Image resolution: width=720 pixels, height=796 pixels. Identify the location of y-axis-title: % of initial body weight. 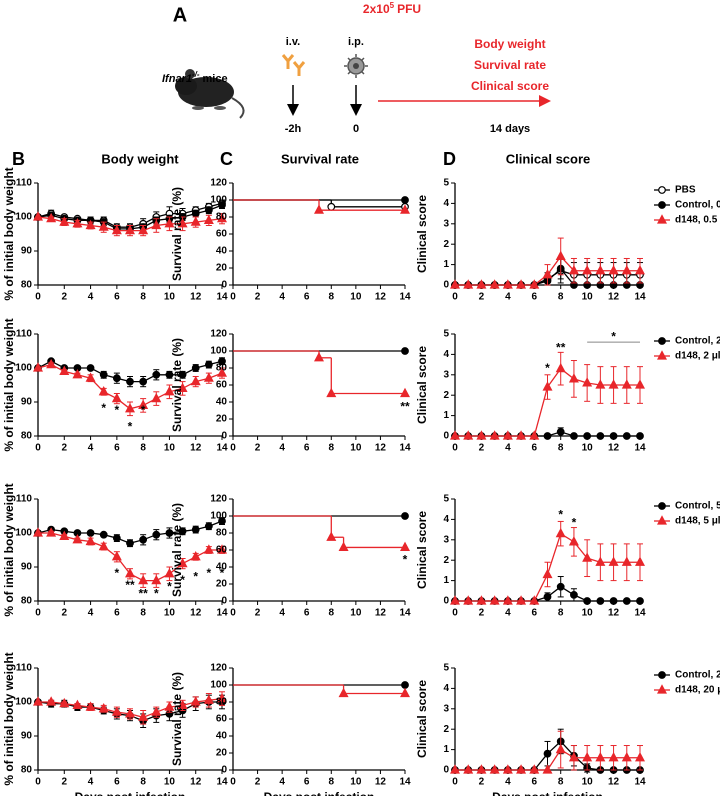
(9, 384).